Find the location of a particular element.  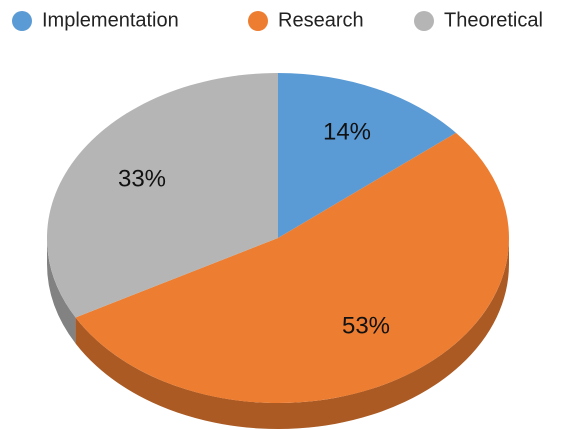

data-label: 53% is located at coordinates (366, 325).